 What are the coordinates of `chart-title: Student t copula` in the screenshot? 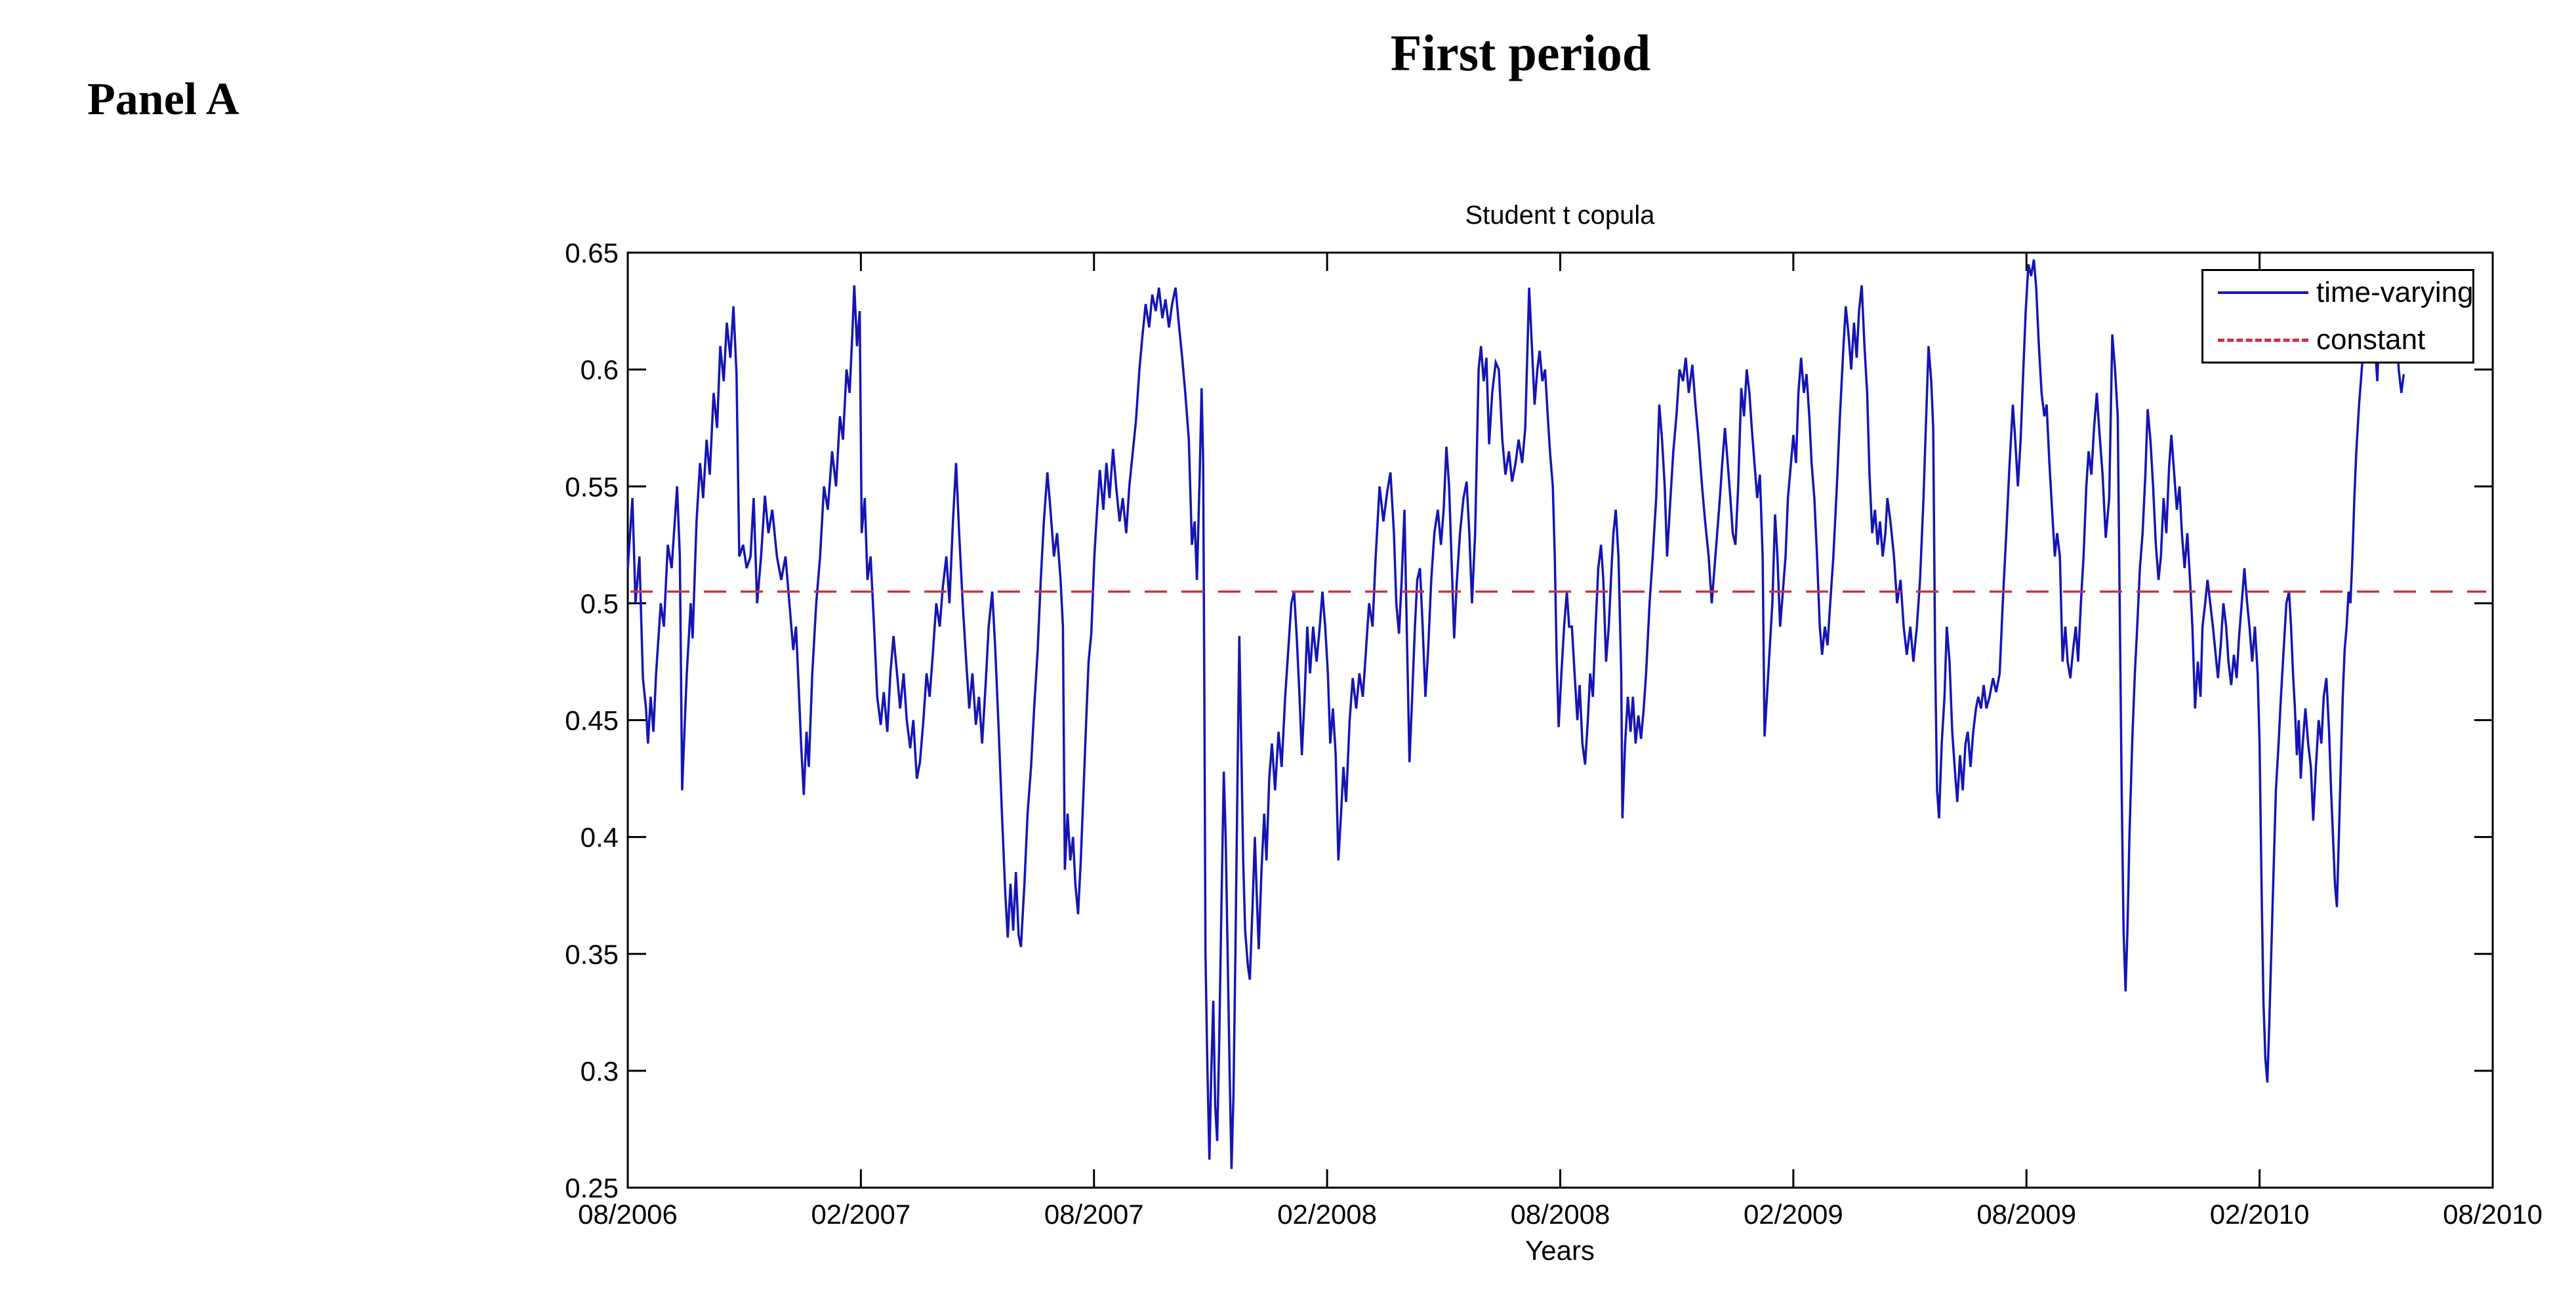 It's located at (1560, 216).